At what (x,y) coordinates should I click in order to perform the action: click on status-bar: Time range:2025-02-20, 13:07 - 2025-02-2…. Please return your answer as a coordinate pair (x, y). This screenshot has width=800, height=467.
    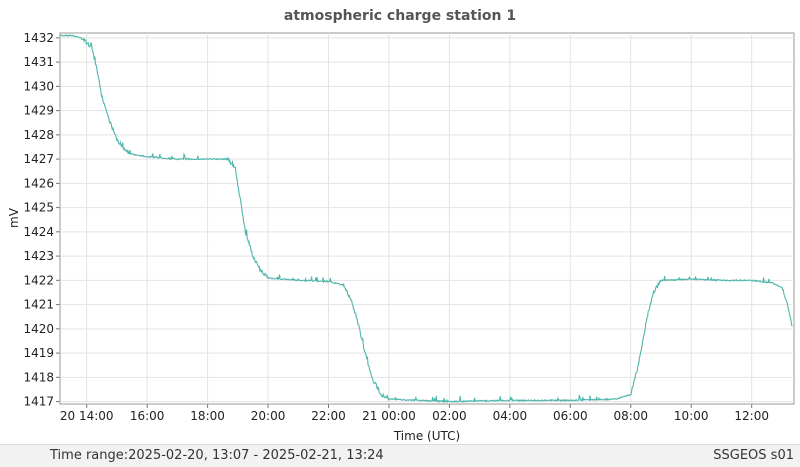
    Looking at the image, I should click on (400, 455).